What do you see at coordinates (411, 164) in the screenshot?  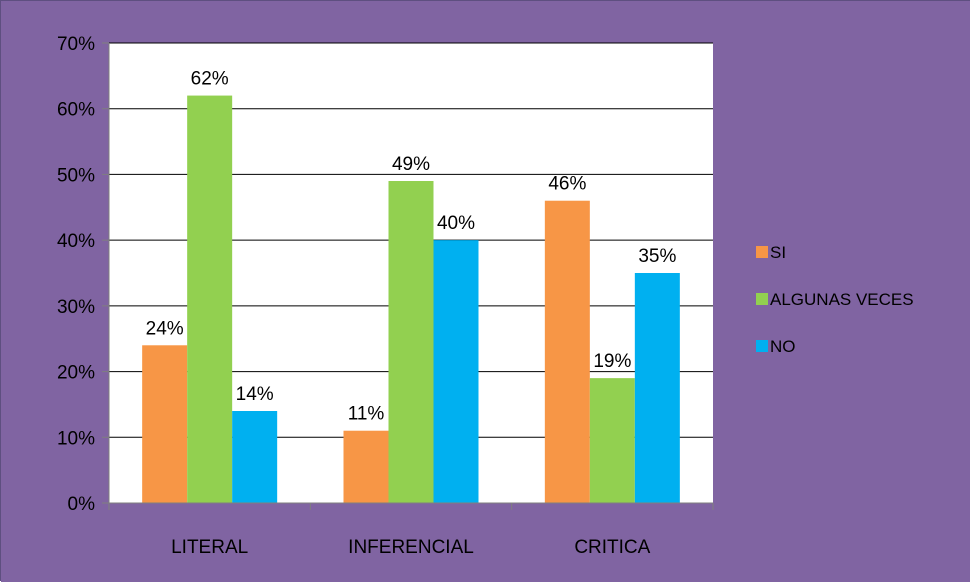 I see `data-label: 49%` at bounding box center [411, 164].